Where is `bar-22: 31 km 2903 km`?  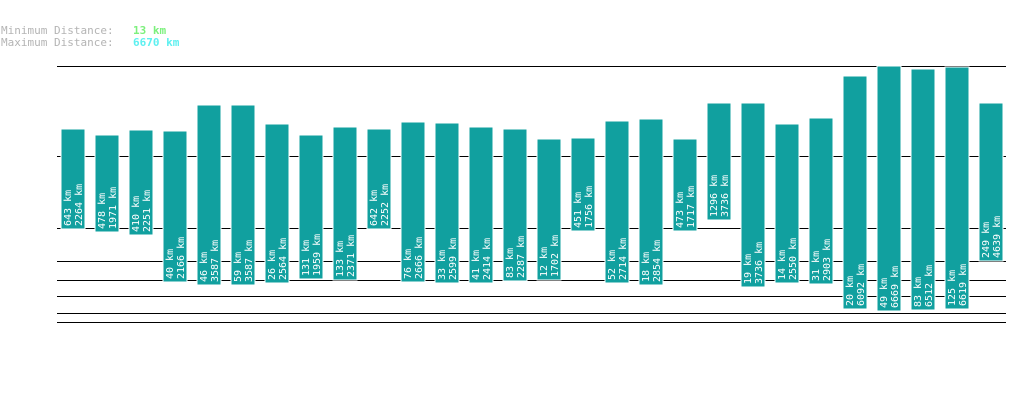 bar-22: 31 km 2903 km is located at coordinates (821, 201).